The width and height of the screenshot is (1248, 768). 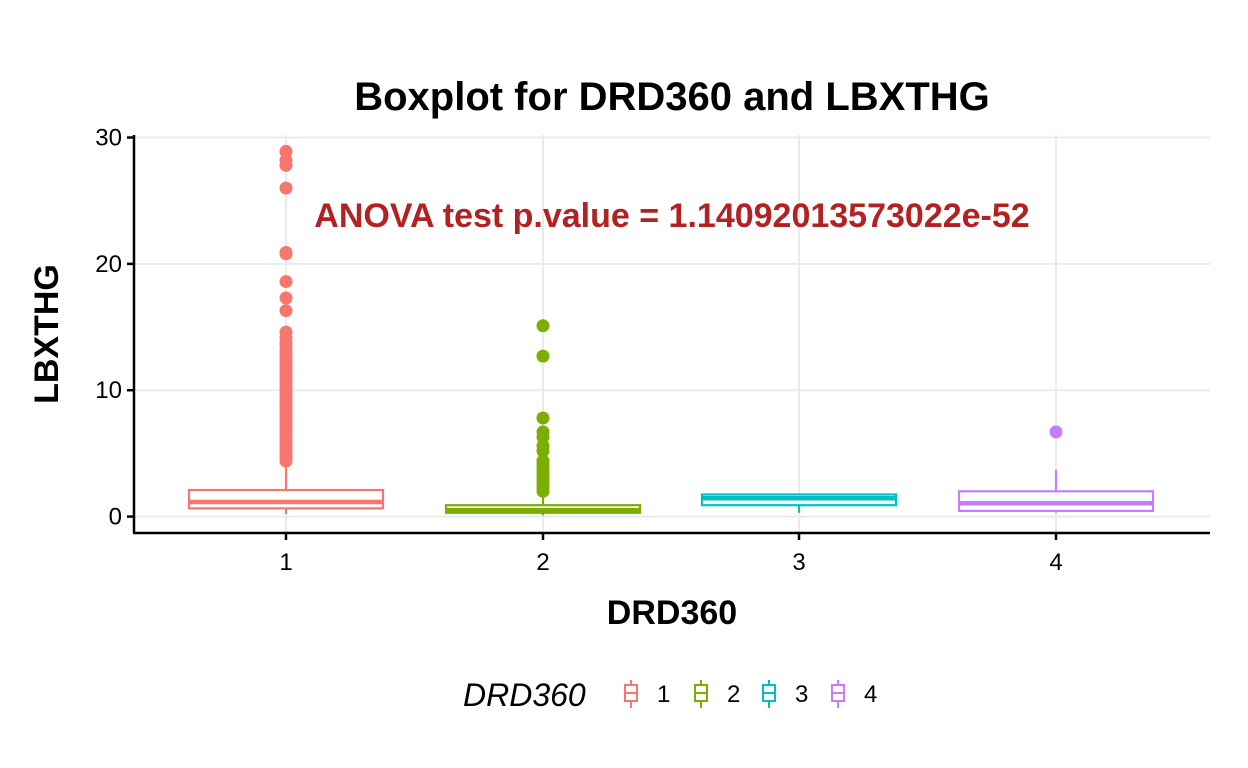 I want to click on x-tick-label: 1, so click(x=285, y=562).